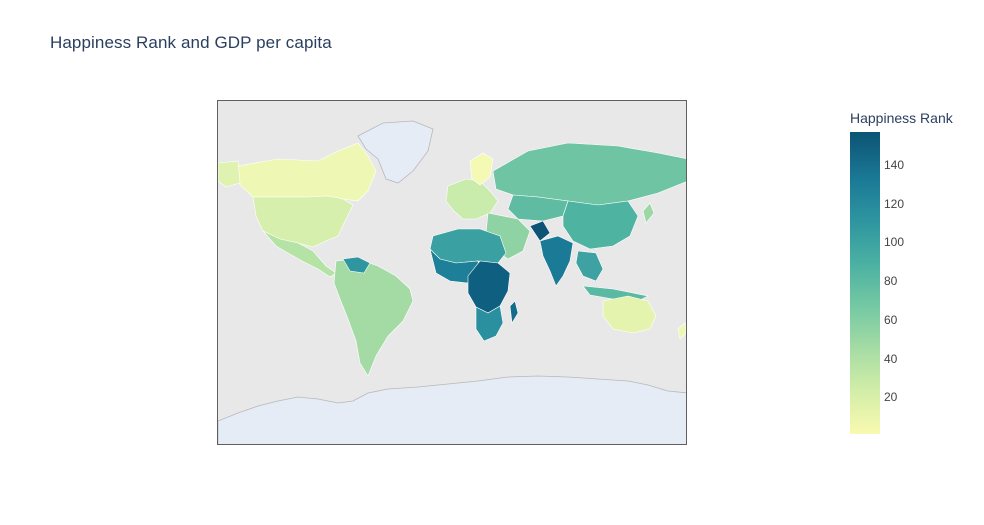 This screenshot has height=525, width=984. Describe the element at coordinates (681, 331) in the screenshot. I see `region-new-zealand` at that location.